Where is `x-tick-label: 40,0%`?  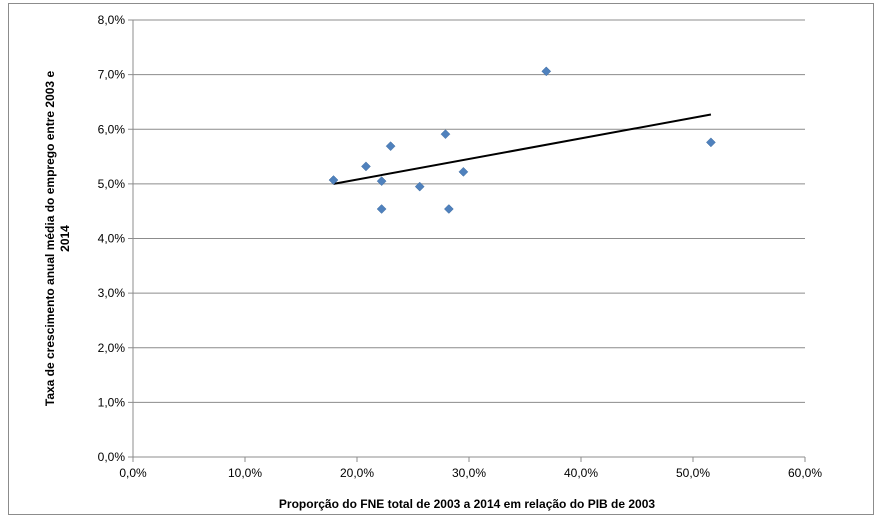
x-tick-label: 40,0% is located at coordinates (581, 473).